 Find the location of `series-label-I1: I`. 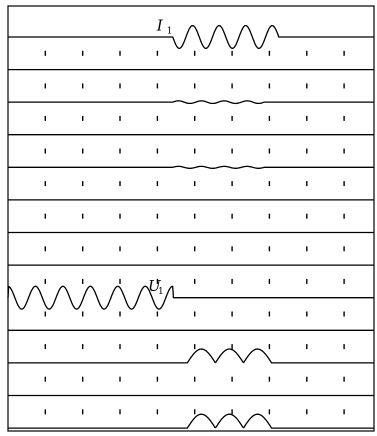

series-label-I1: I is located at coordinates (160, 25).